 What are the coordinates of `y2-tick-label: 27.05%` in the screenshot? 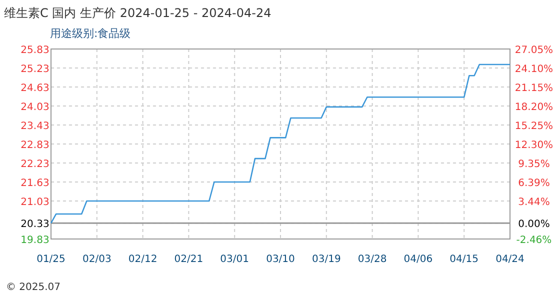 It's located at (534, 50).